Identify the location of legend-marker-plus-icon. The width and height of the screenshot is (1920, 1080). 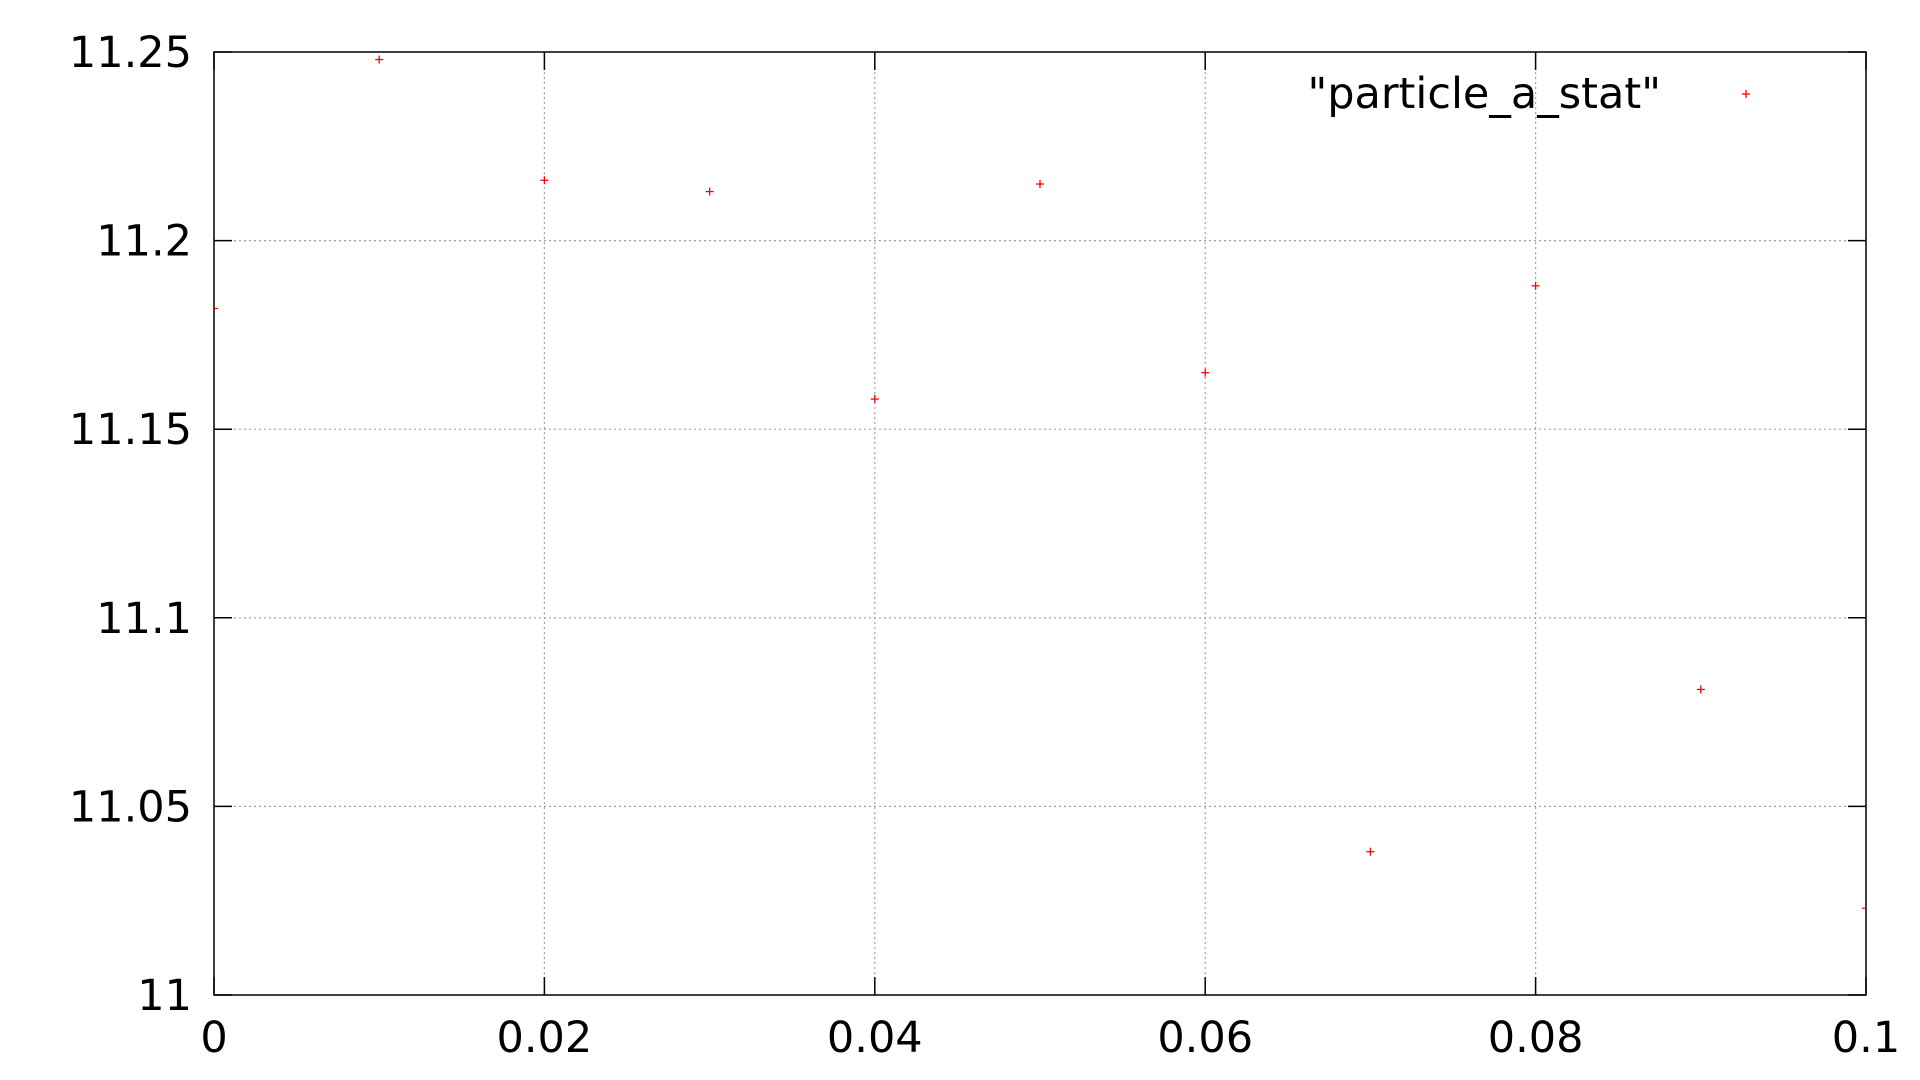
(1746, 94).